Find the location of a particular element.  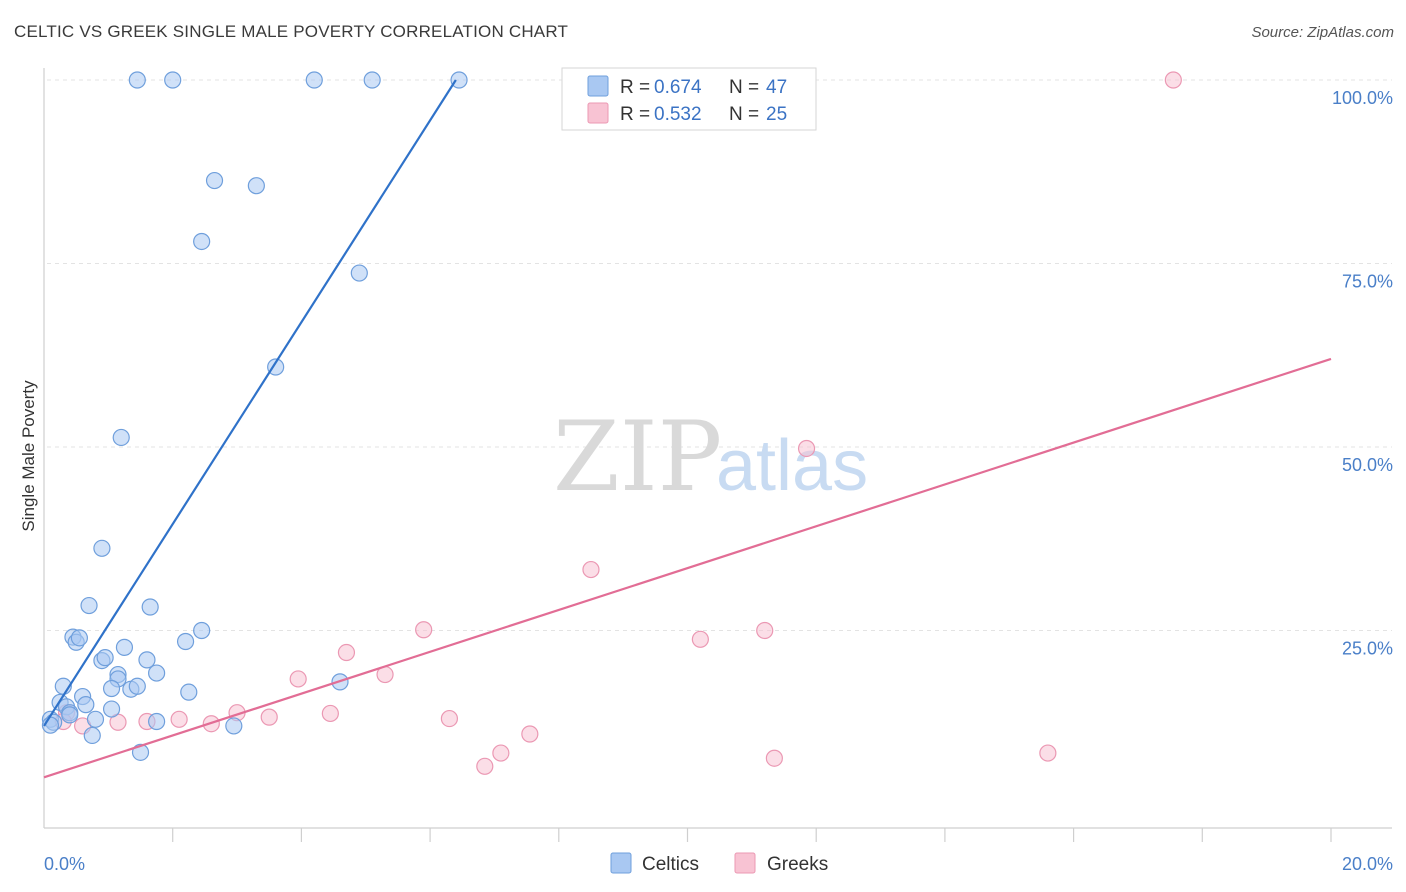

bottom-legend: Celtics Greeks is located at coordinates (719, 863).